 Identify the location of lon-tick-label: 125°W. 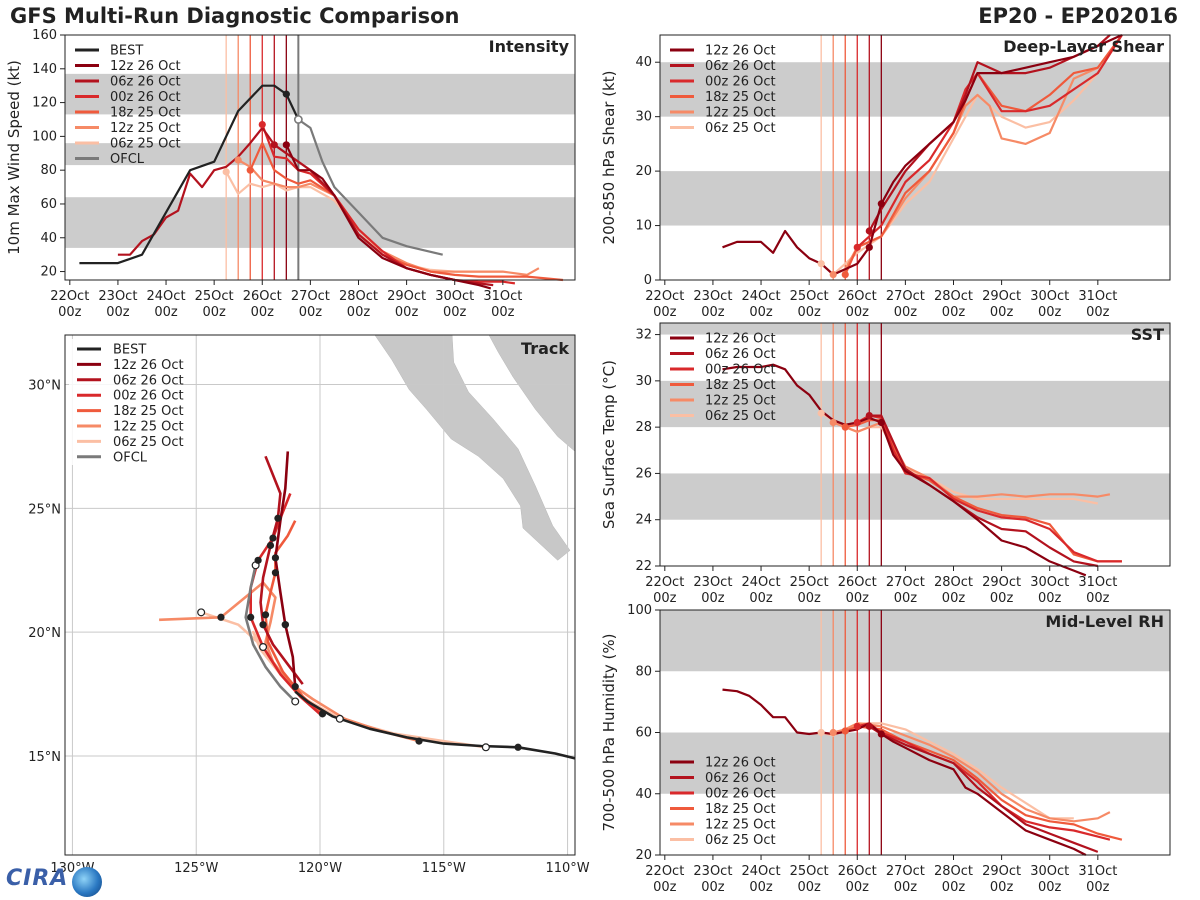
(196, 868).